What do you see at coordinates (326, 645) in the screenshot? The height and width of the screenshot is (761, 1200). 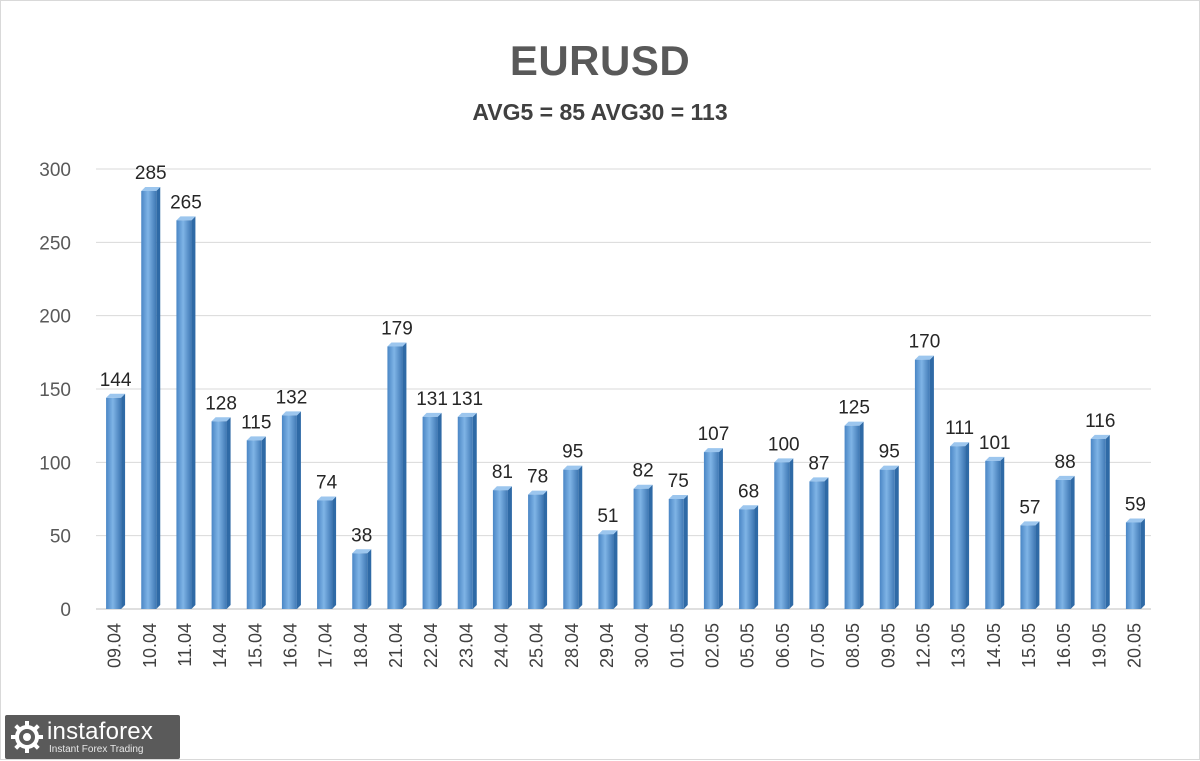 I see `x-tick-label: 17.04` at bounding box center [326, 645].